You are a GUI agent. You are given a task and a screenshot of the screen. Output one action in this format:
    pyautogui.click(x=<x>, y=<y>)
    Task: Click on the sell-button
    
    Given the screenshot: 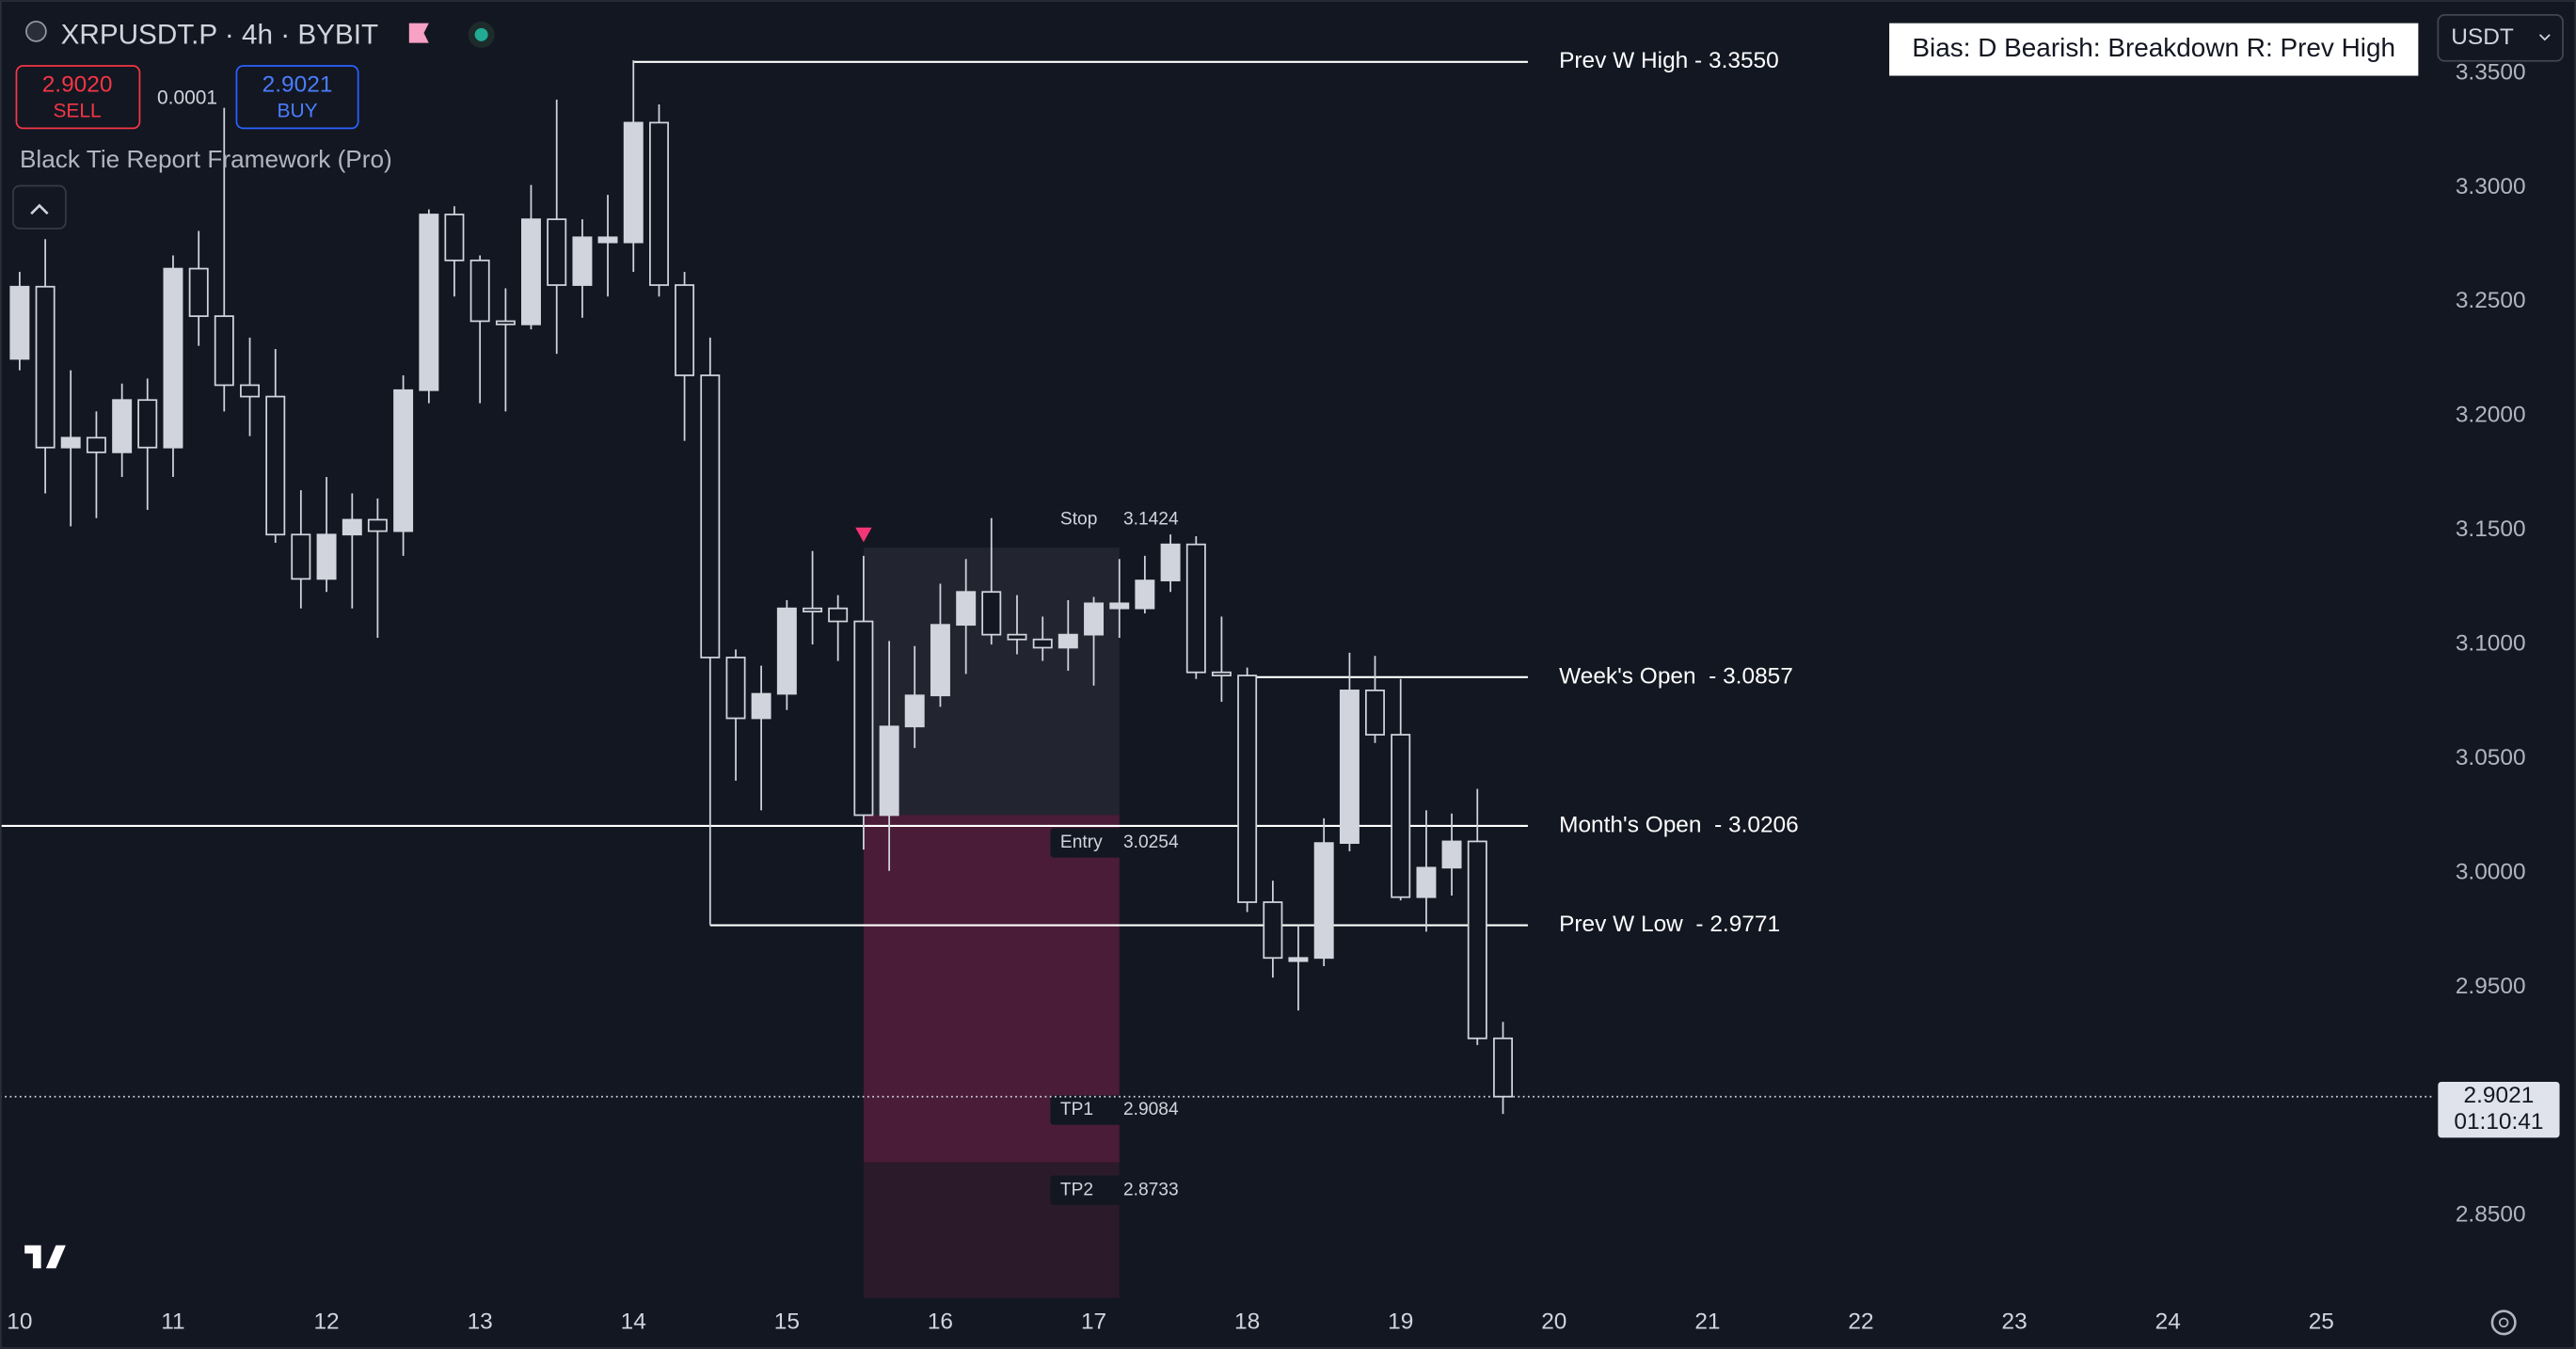 What is the action you would take?
    pyautogui.click(x=78, y=97)
    